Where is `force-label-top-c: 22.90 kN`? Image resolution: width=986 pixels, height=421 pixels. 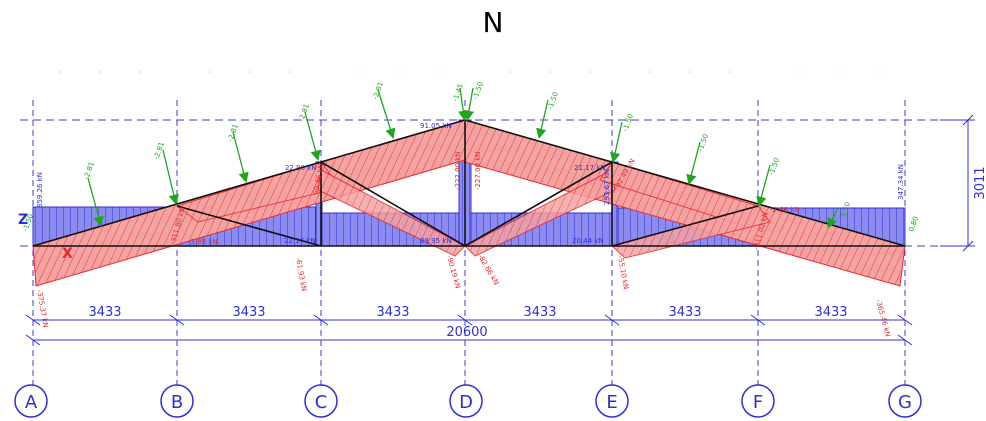
force-label-top-c: 22.90 kN is located at coordinates (301, 168).